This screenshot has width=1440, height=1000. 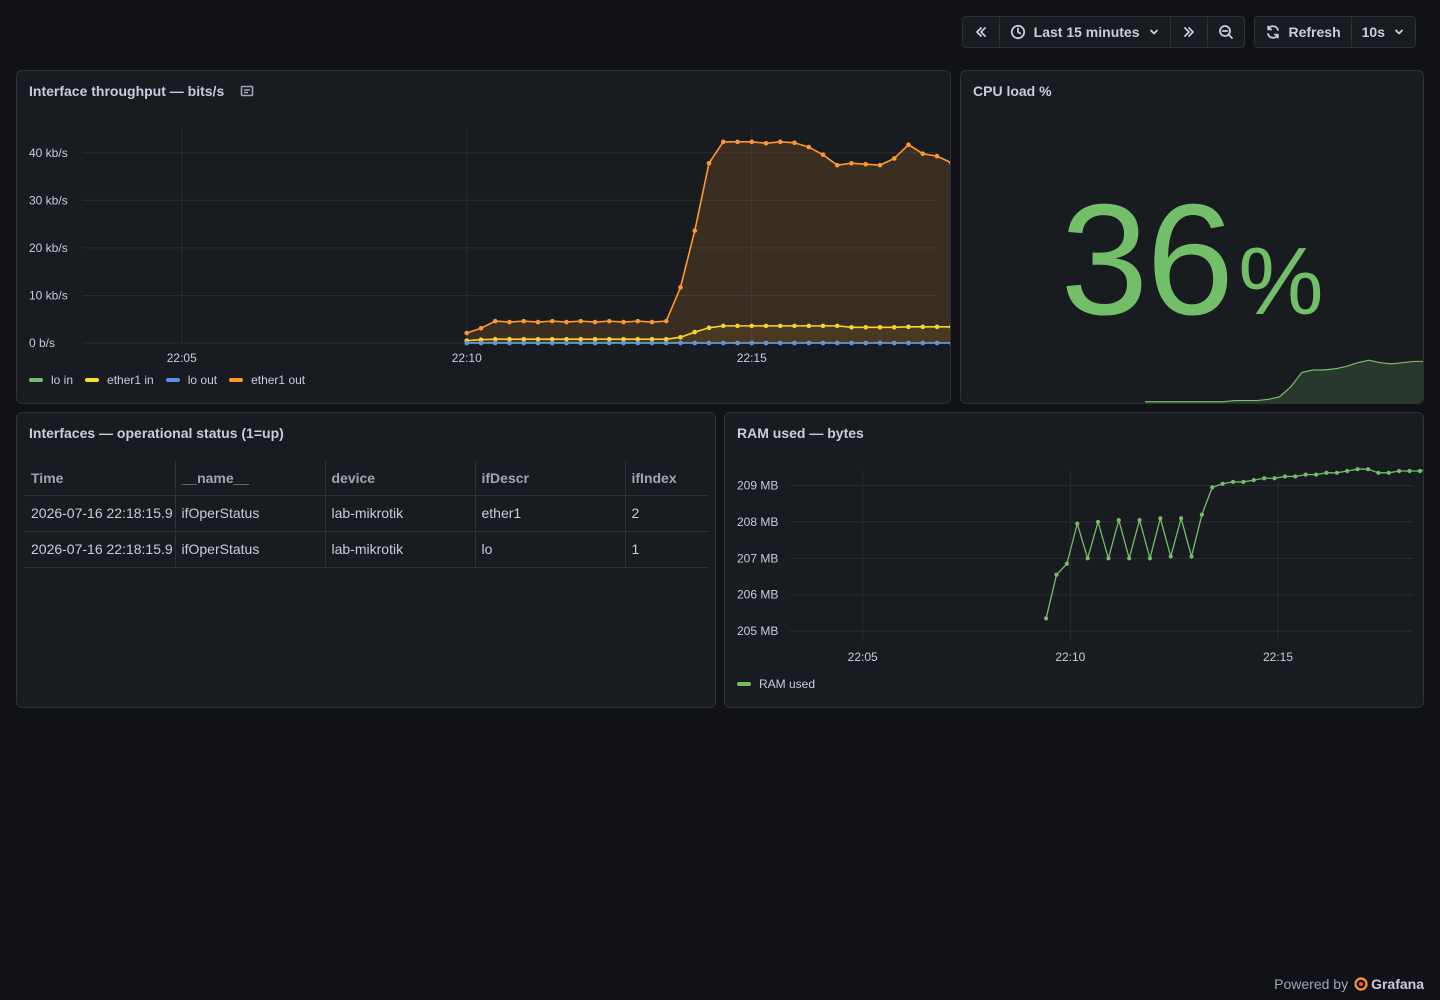 I want to click on y-tick-label: 206 MB, so click(x=757, y=595).